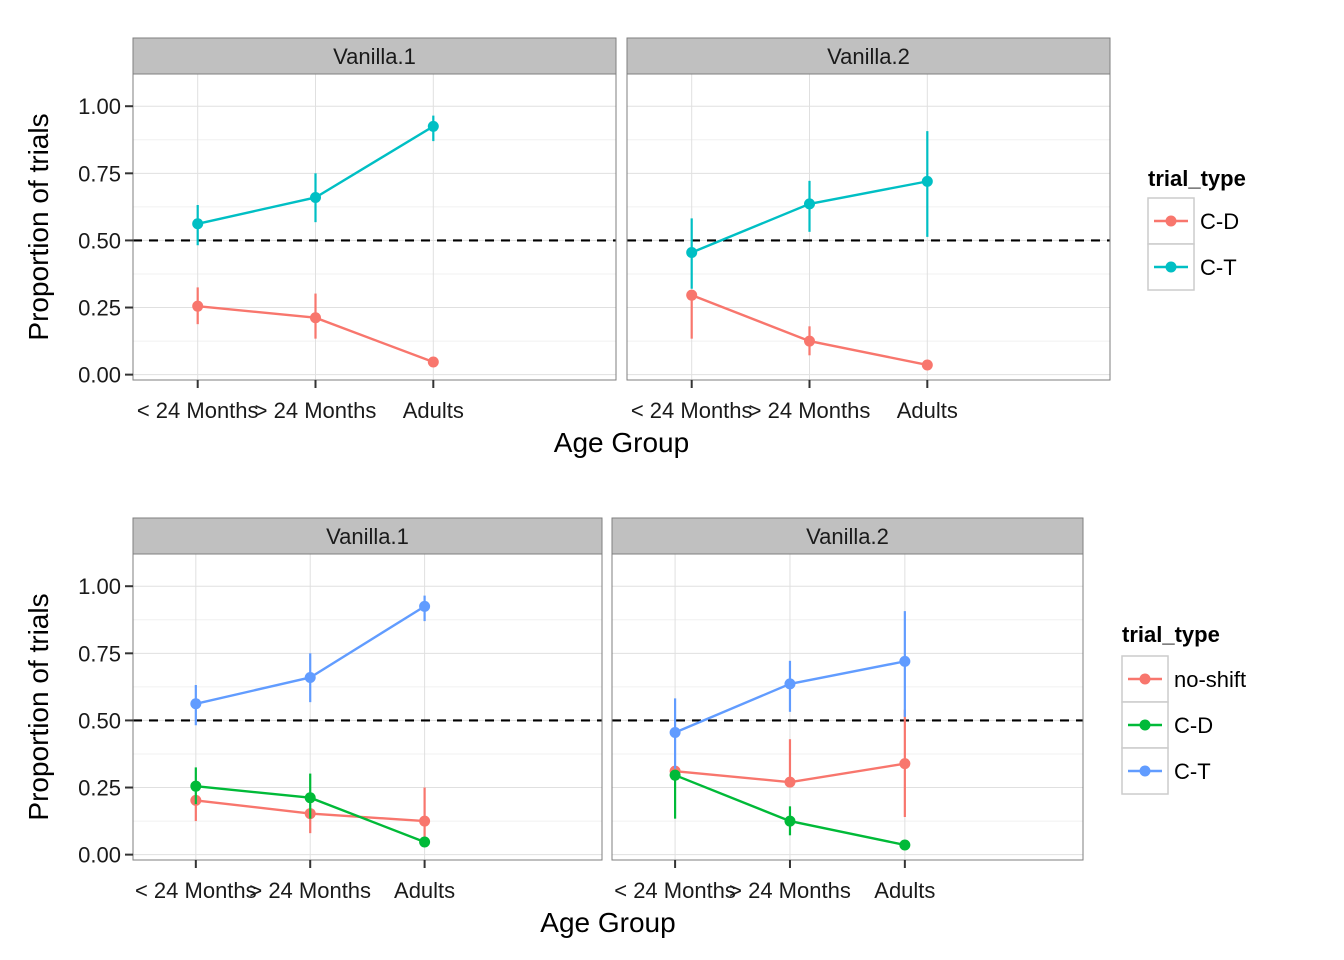 This screenshot has height=960, width=1344. What do you see at coordinates (790, 763) in the screenshot?
I see `series-no-shift` at bounding box center [790, 763].